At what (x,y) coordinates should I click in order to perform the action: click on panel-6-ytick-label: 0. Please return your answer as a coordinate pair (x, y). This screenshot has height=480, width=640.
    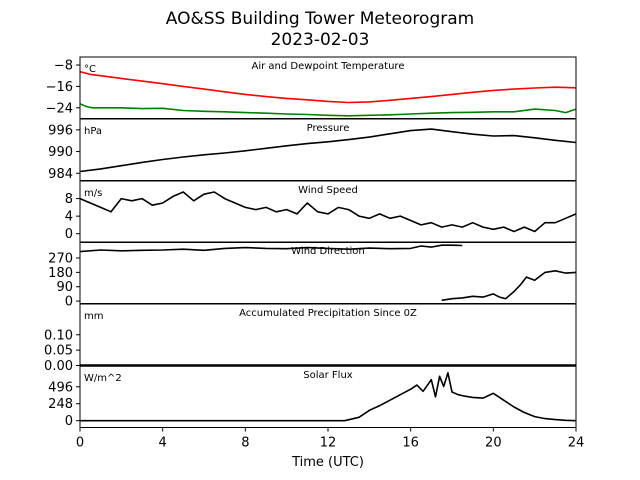
    Looking at the image, I should click on (69, 421).